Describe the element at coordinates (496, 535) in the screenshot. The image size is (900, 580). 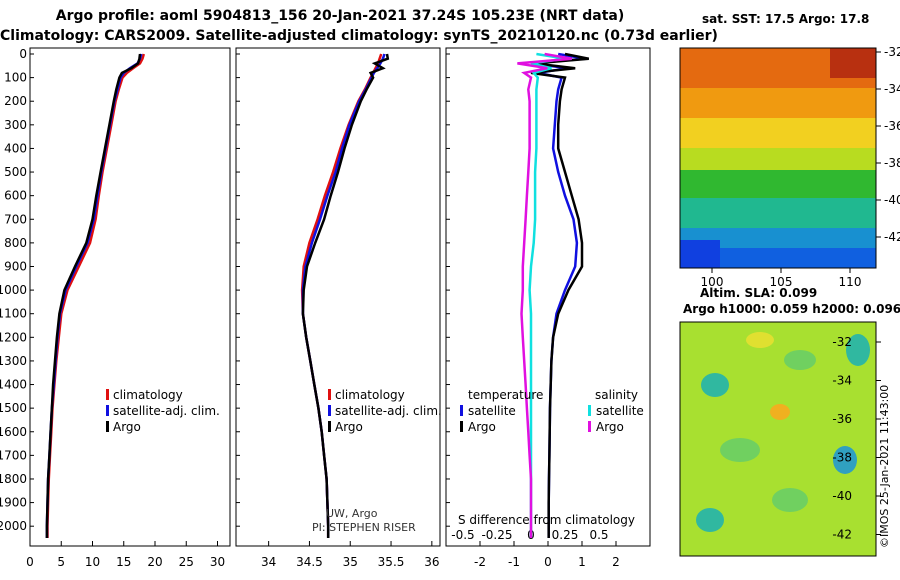
I see `salinity-tick-label: -0.25` at that location.